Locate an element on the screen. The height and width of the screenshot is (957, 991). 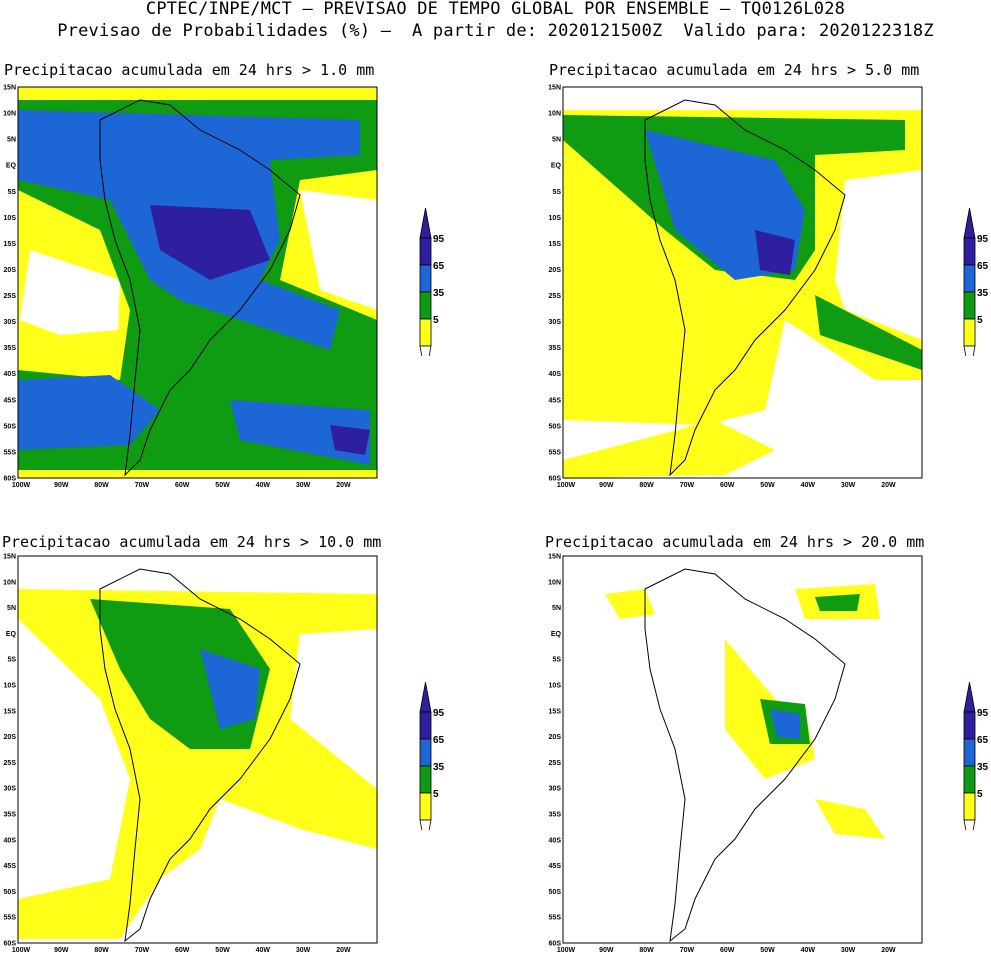
lon-label: 90W is located at coordinates (61, 485).